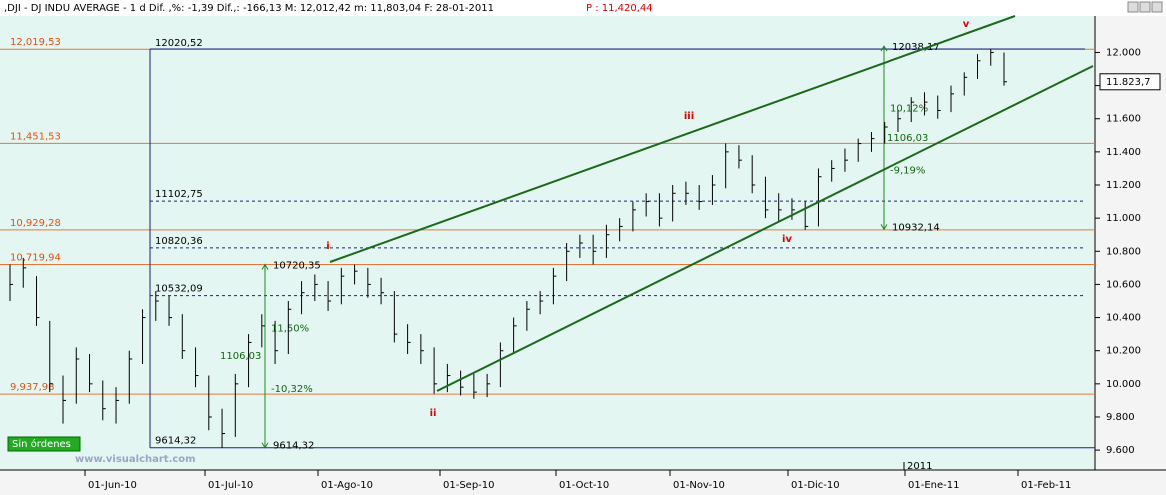 Image resolution: width=1166 pixels, height=495 pixels. I want to click on x-tick-label: 01-Jun-10, so click(112, 485).